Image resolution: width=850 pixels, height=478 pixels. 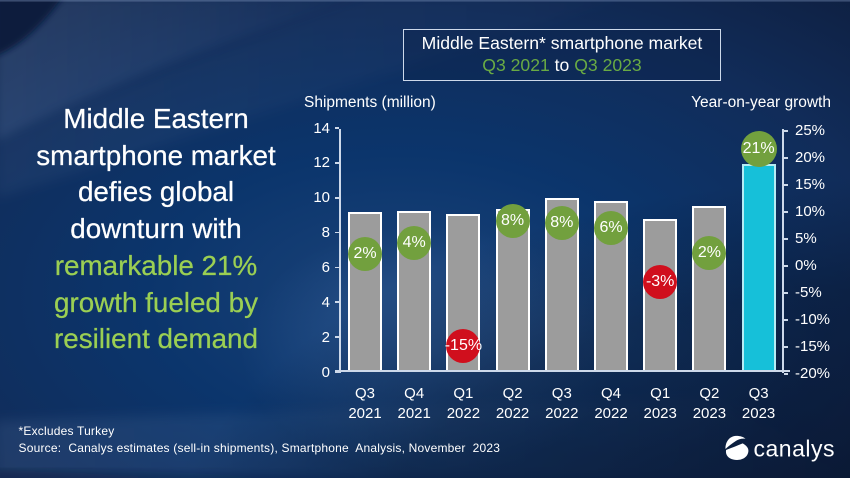 What do you see at coordinates (794, 449) in the screenshot?
I see `svg-text: canalys` at bounding box center [794, 449].